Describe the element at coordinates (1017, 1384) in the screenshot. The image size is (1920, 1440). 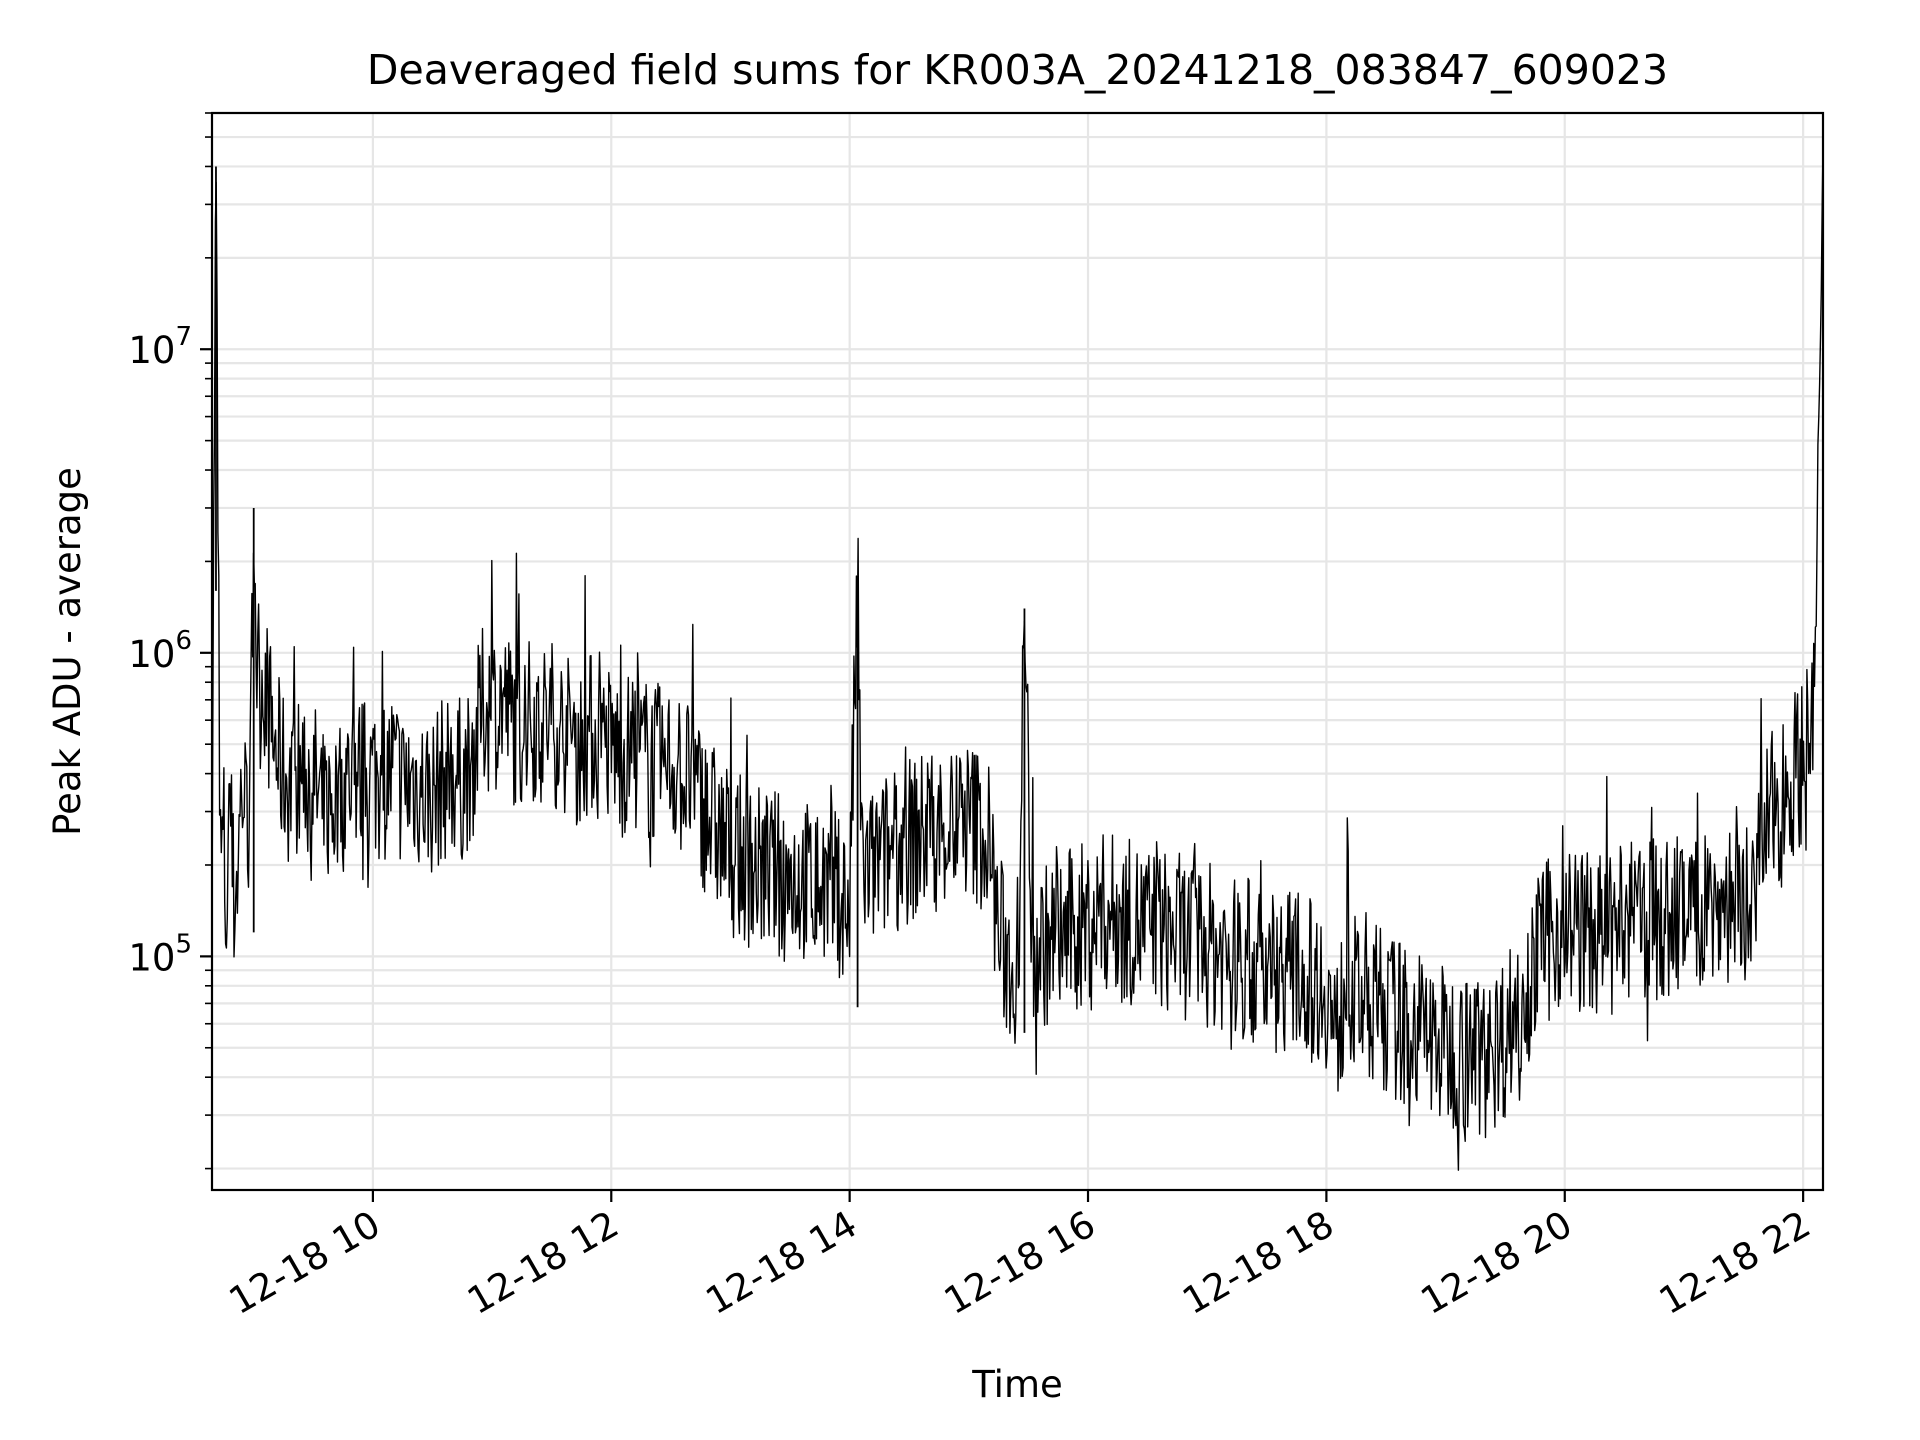
I see `x-axis-label: Time` at that location.